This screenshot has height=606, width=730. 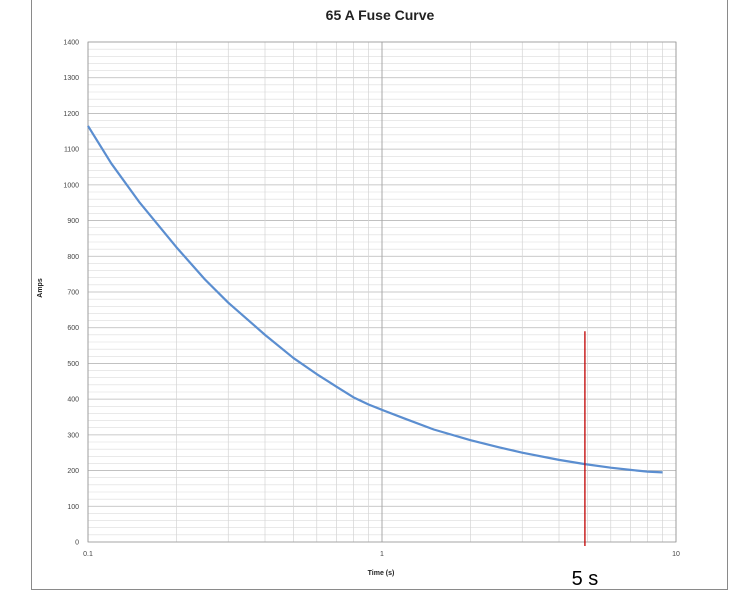 I want to click on x-tick-label: 1, so click(x=382, y=554).